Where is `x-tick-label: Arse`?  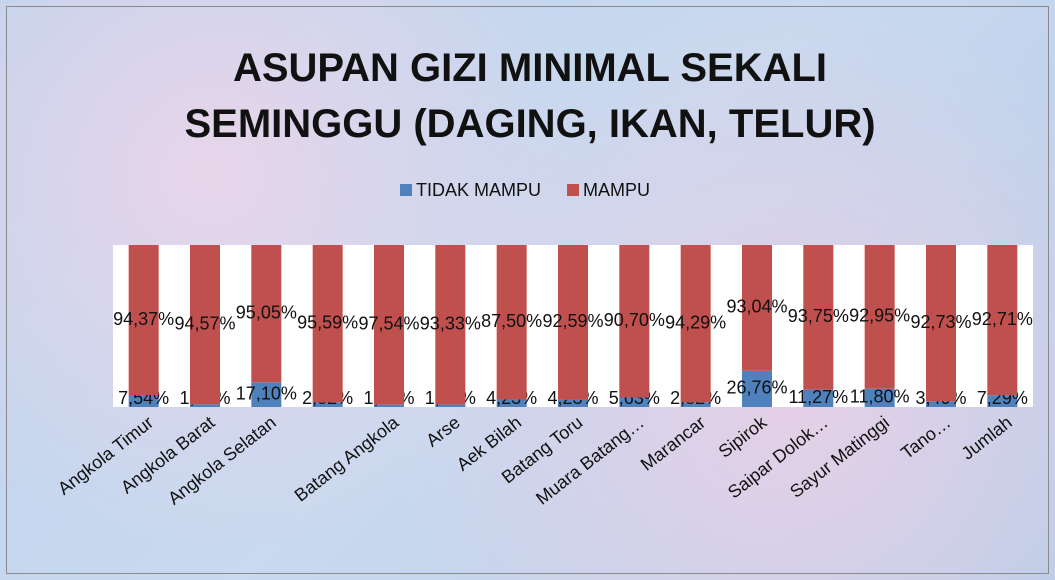 x-tick-label: Arse is located at coordinates (442, 431).